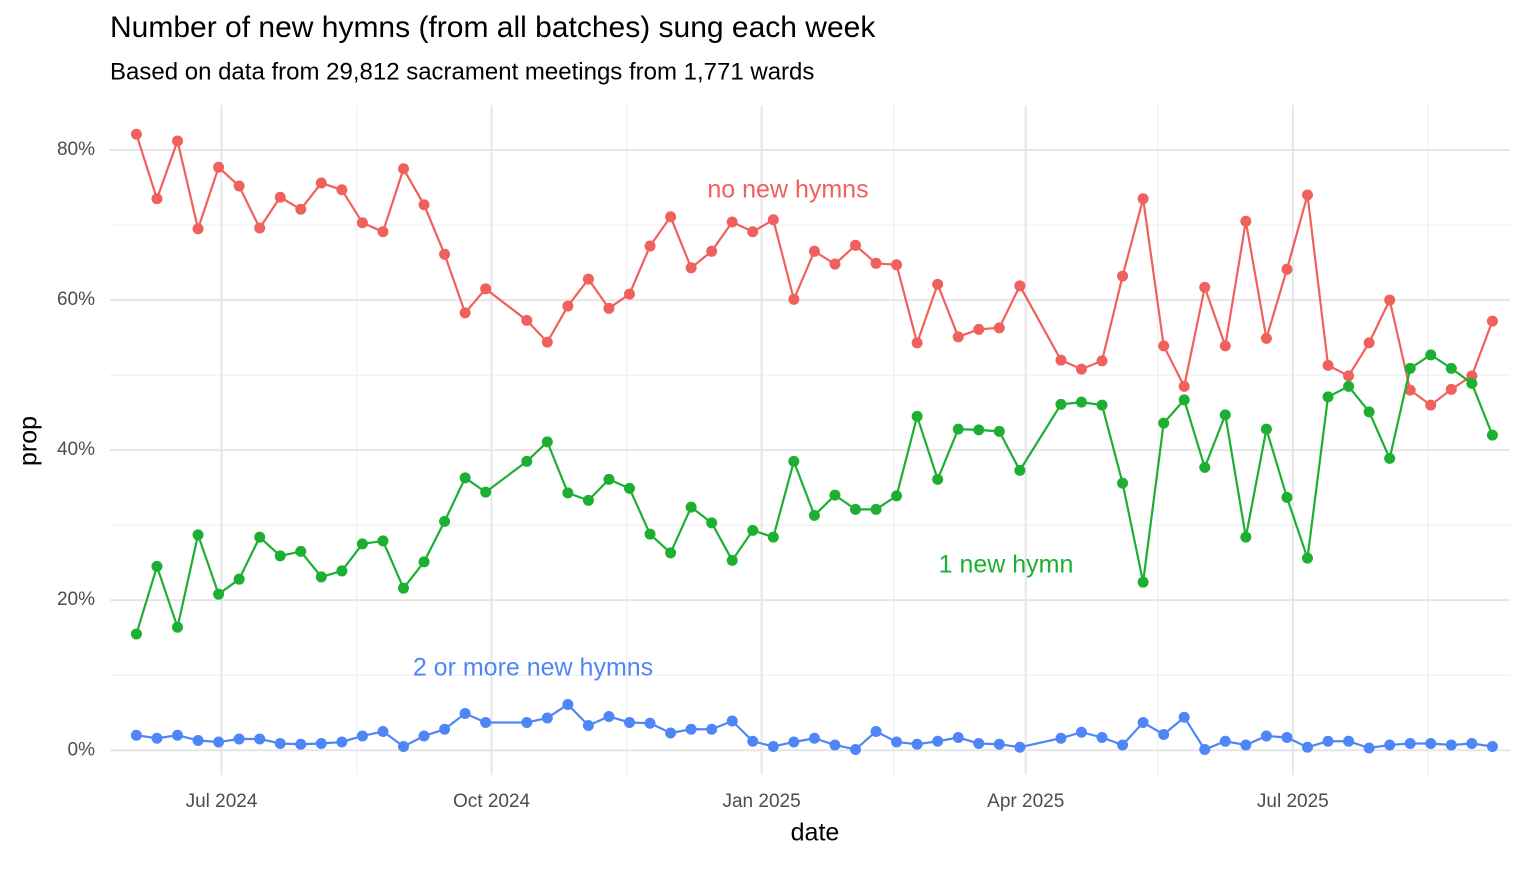 The width and height of the screenshot is (1536, 869). I want to click on y-tick-label: 40%, so click(76, 449).